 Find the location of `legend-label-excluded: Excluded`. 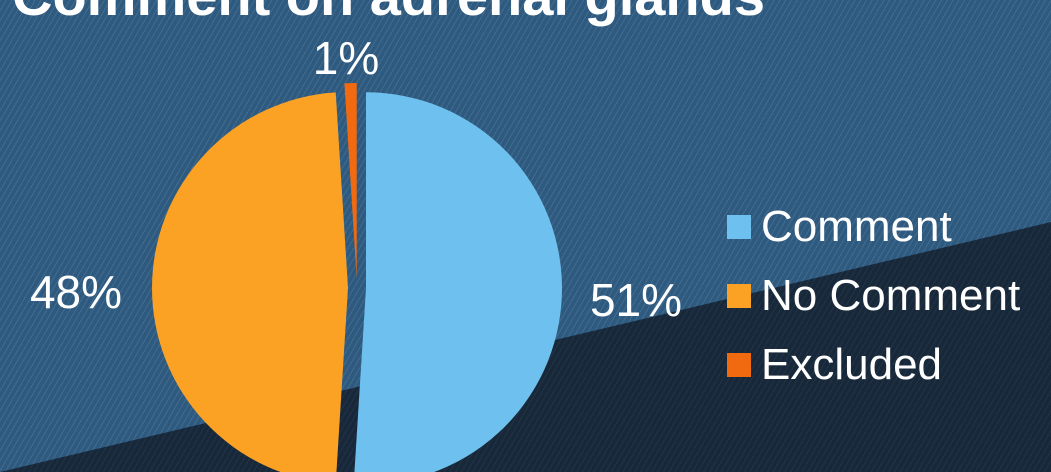

legend-label-excluded: Excluded is located at coordinates (852, 364).